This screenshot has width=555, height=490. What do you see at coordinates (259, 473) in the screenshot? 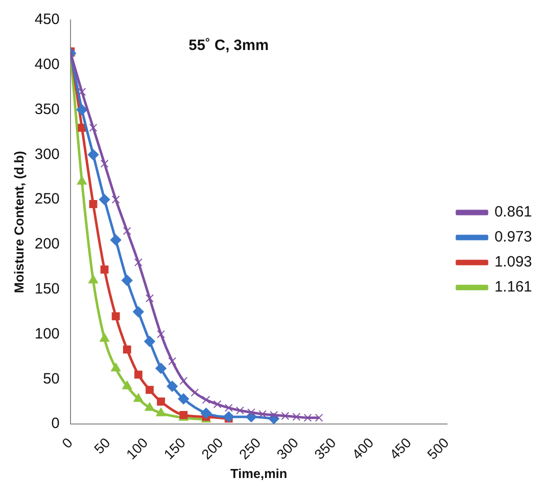
I see `x-axis-title: Time,min` at bounding box center [259, 473].